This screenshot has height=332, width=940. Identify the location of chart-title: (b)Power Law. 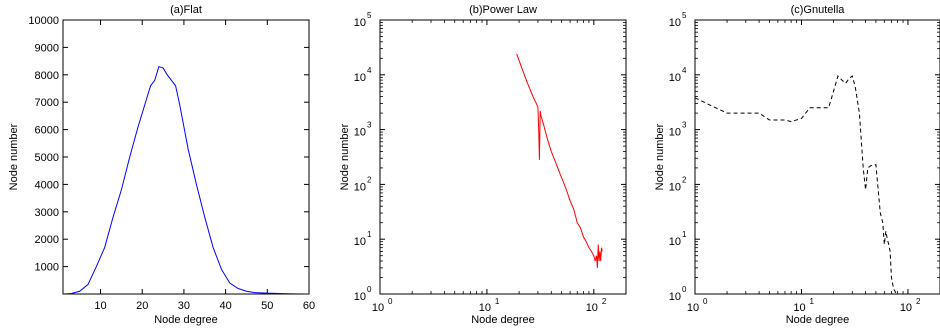
(503, 10).